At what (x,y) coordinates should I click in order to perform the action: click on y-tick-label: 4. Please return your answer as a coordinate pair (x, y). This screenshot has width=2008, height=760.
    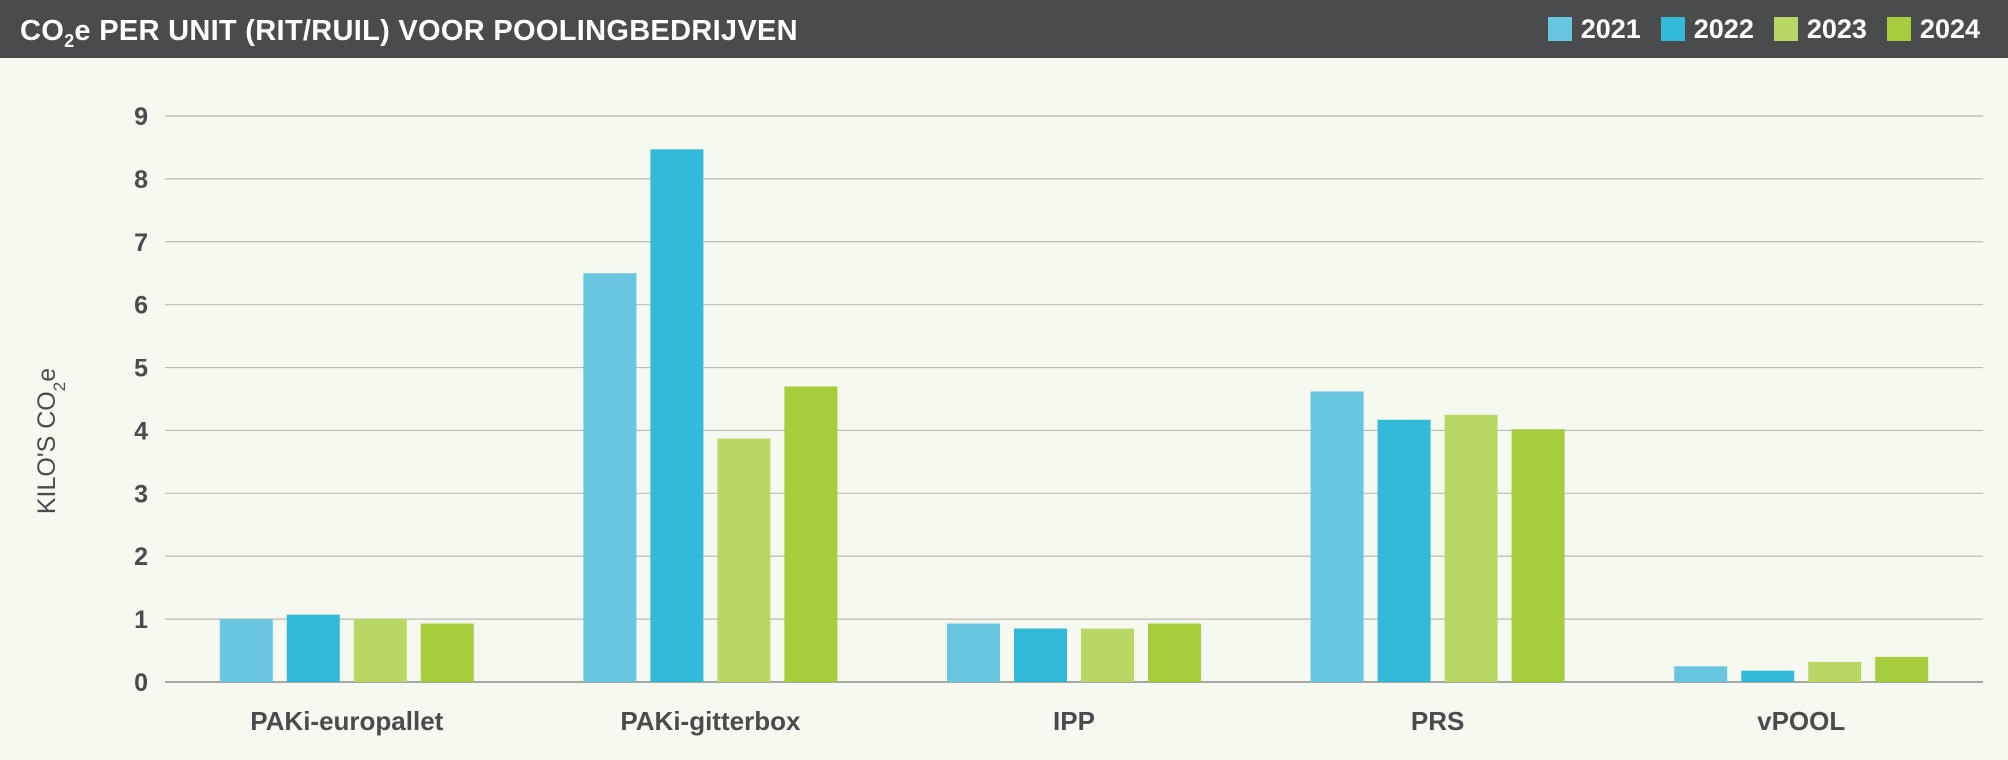
    Looking at the image, I should click on (141, 431).